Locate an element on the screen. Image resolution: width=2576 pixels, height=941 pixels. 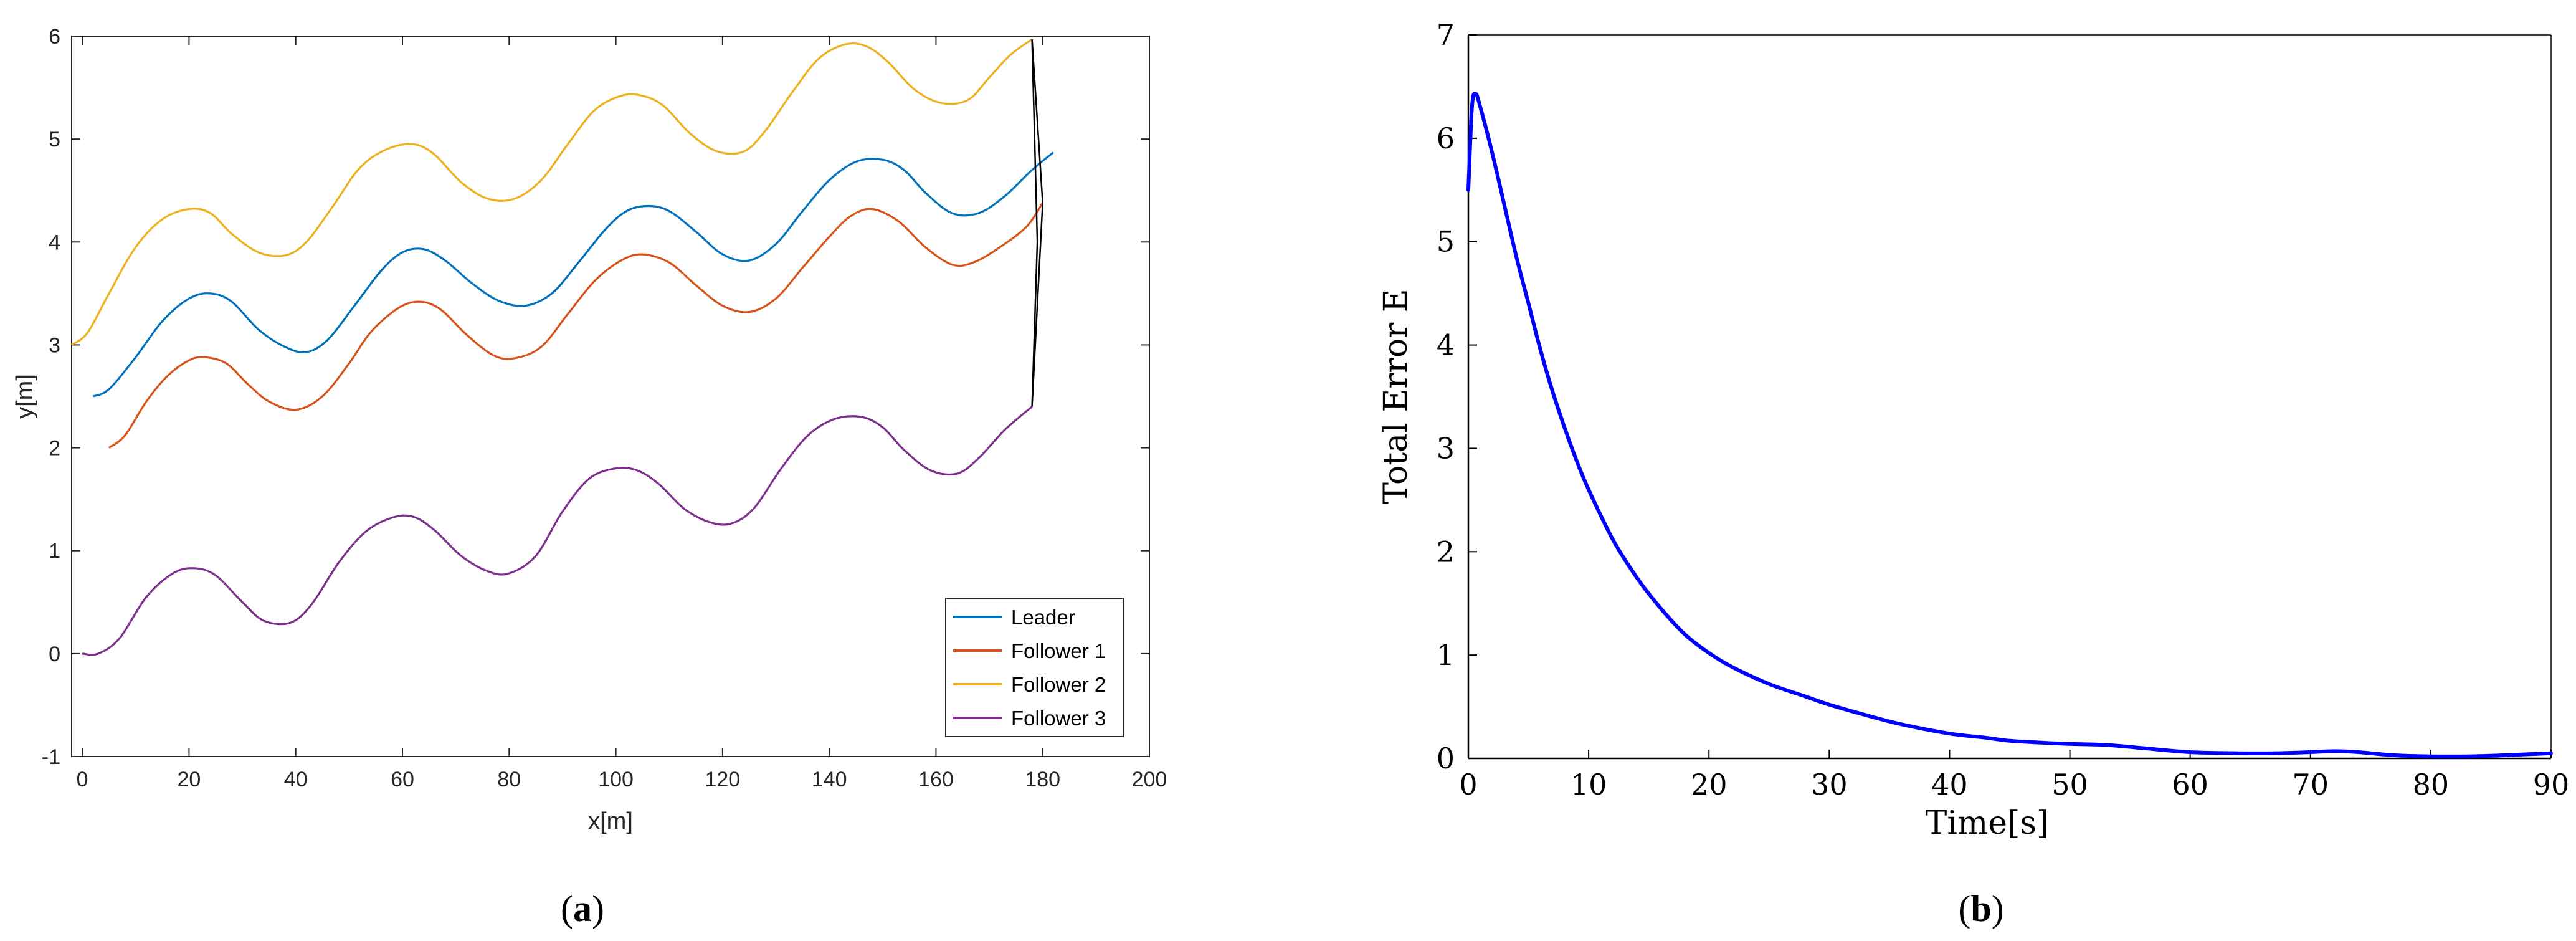
plot-b-ytick-label: 5 is located at coordinates (1446, 242).